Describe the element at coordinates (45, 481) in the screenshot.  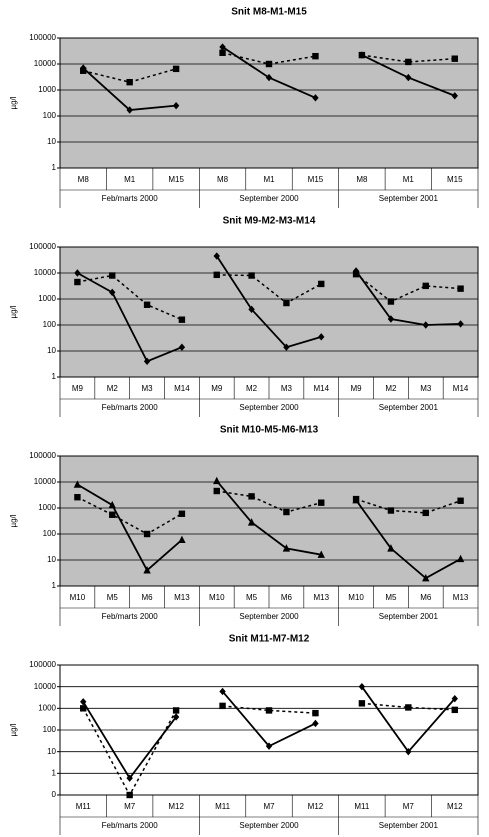
I see `y-tick-label: 10000` at that location.